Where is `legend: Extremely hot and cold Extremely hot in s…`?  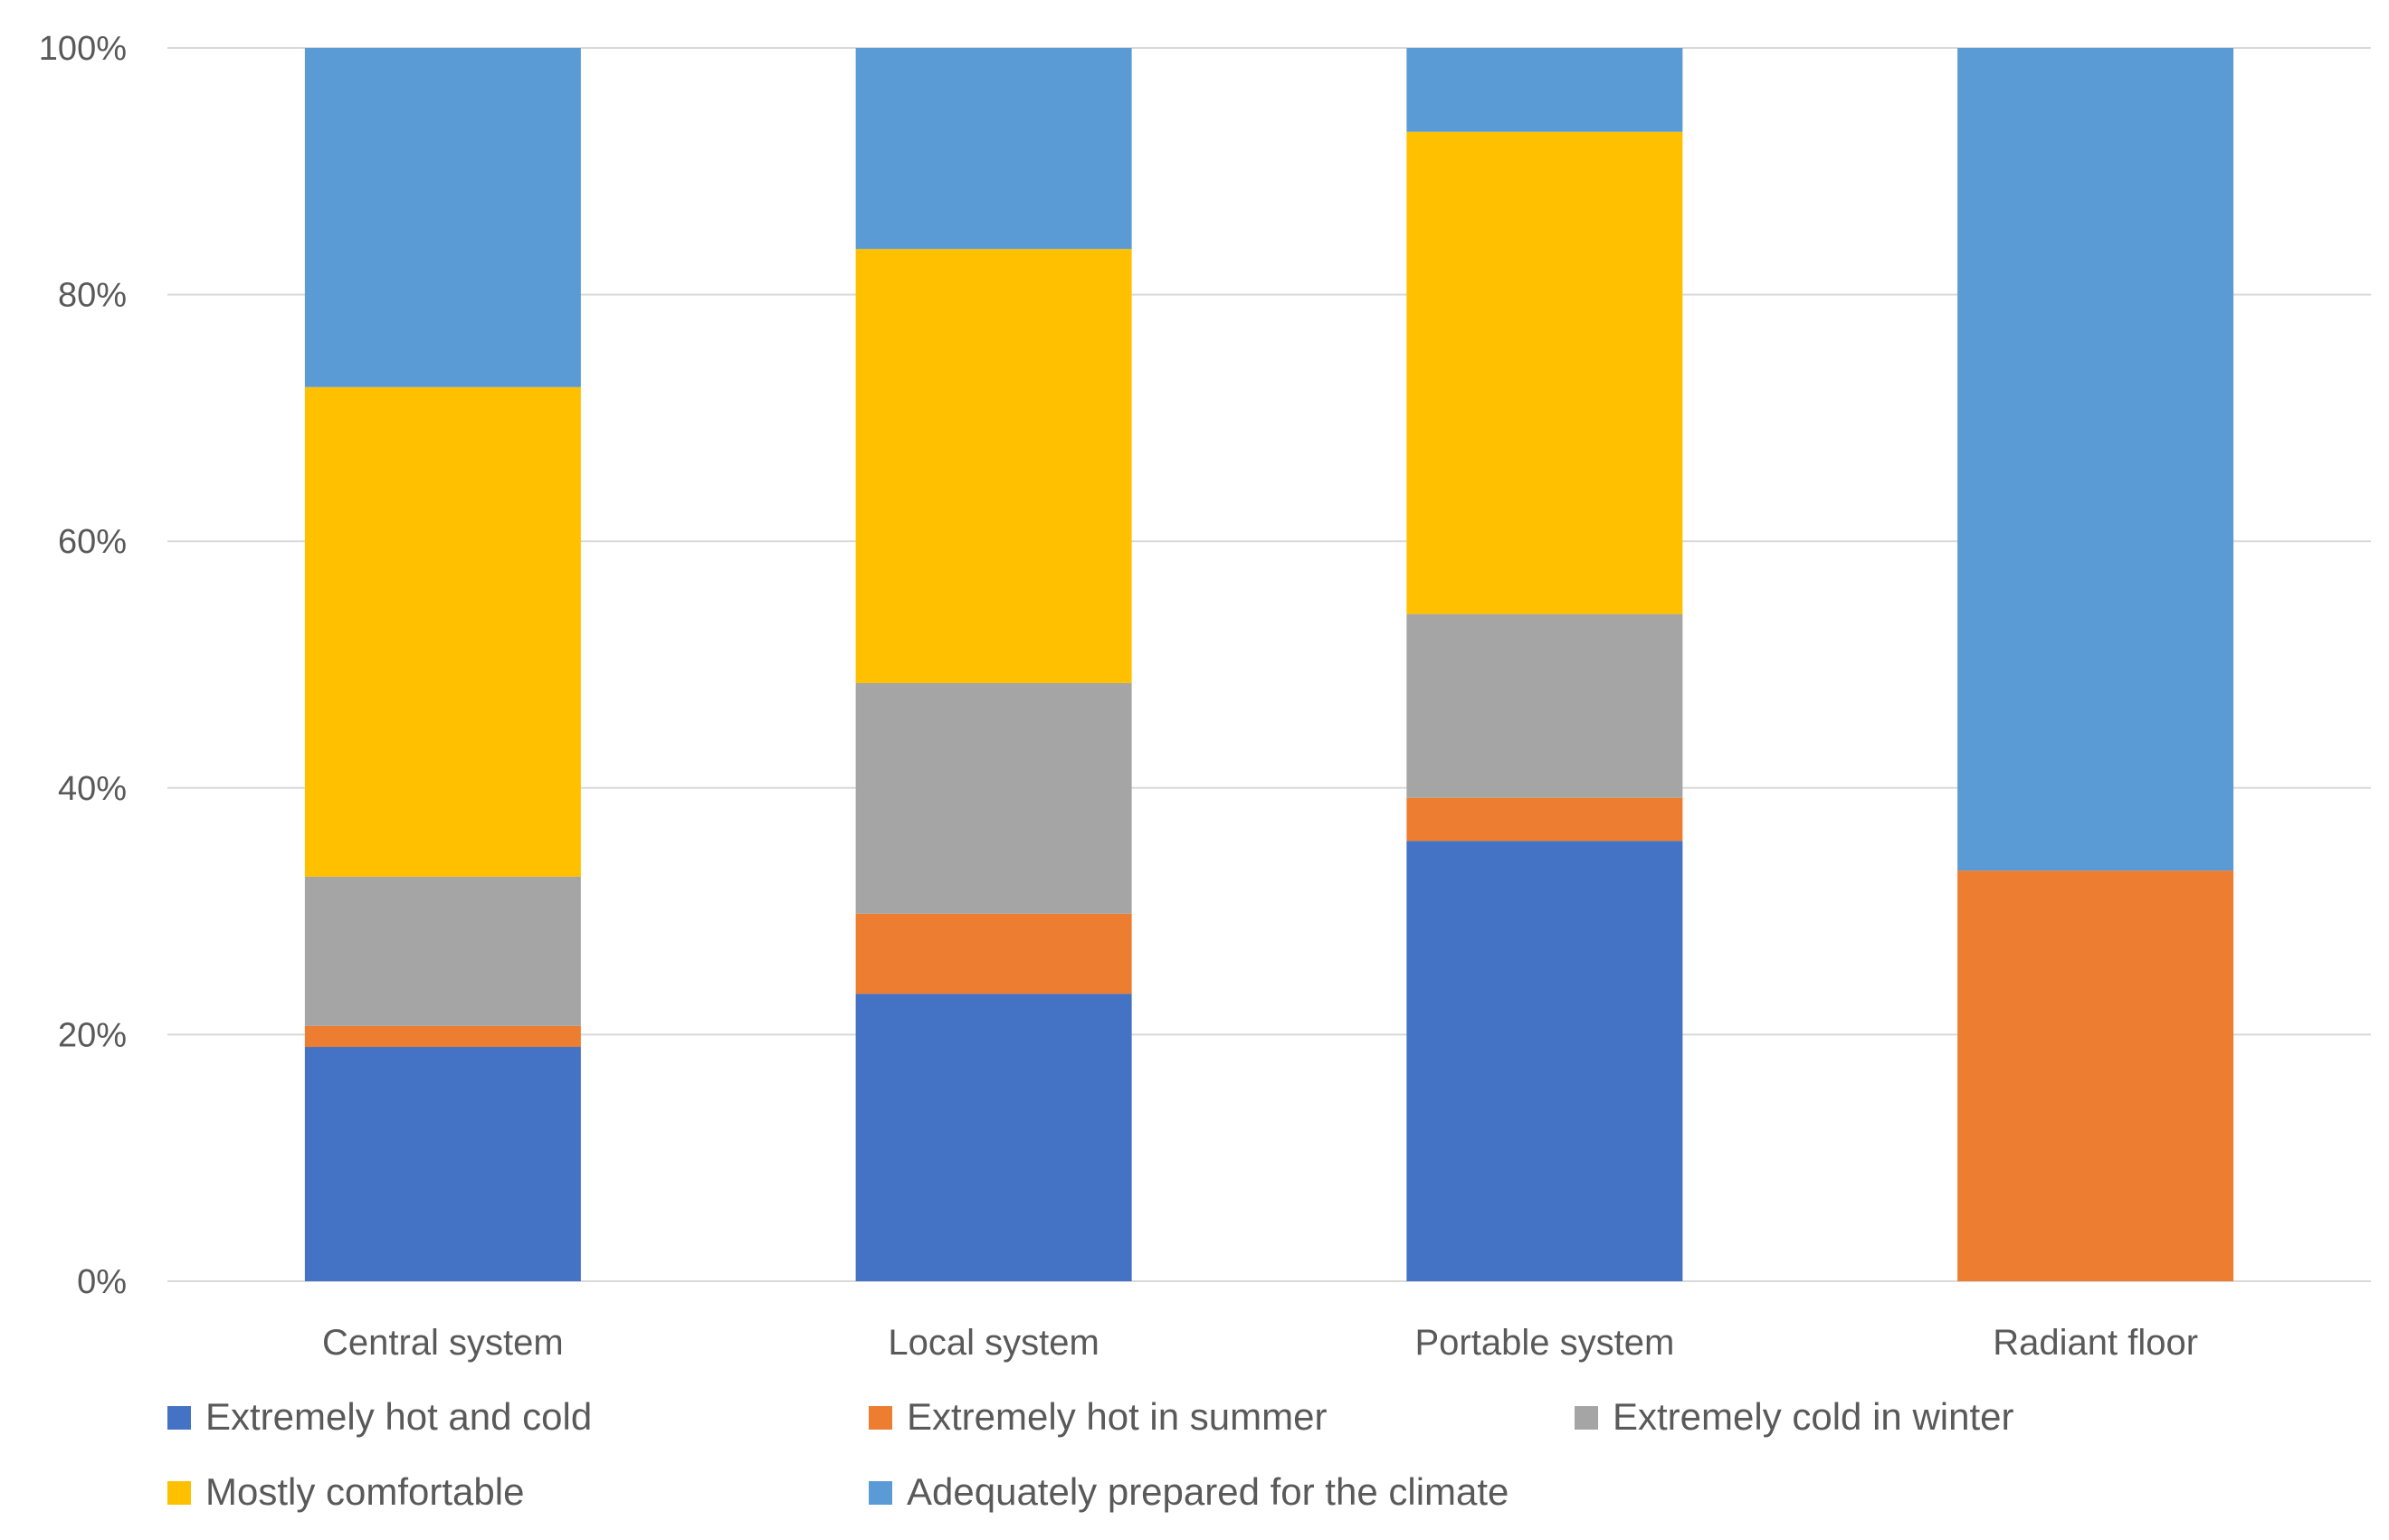 legend: Extremely hot and cold Extremely hot in s… is located at coordinates (1090, 1454).